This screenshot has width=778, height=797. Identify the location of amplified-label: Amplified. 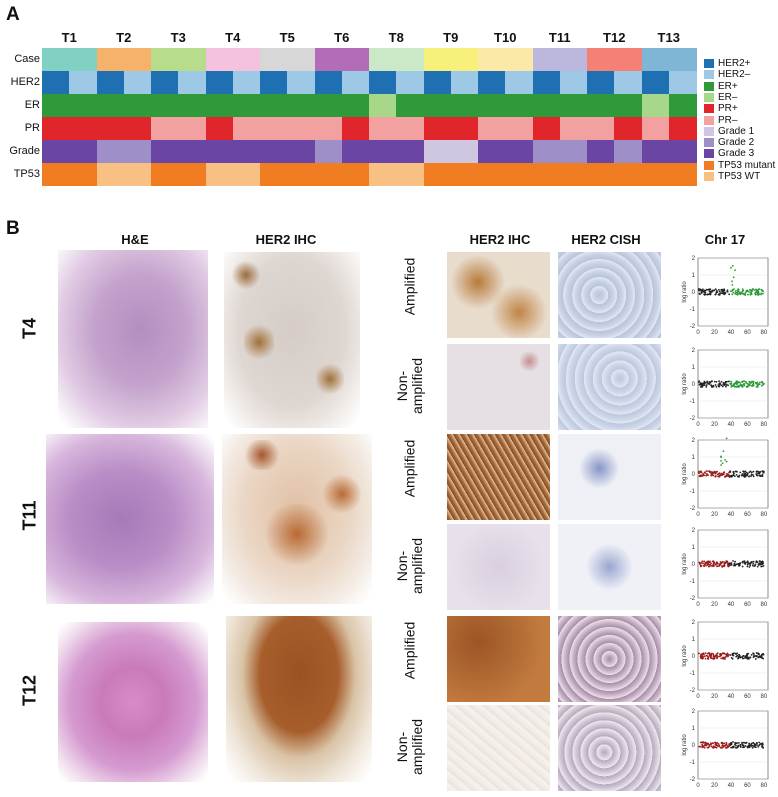
(409, 650).